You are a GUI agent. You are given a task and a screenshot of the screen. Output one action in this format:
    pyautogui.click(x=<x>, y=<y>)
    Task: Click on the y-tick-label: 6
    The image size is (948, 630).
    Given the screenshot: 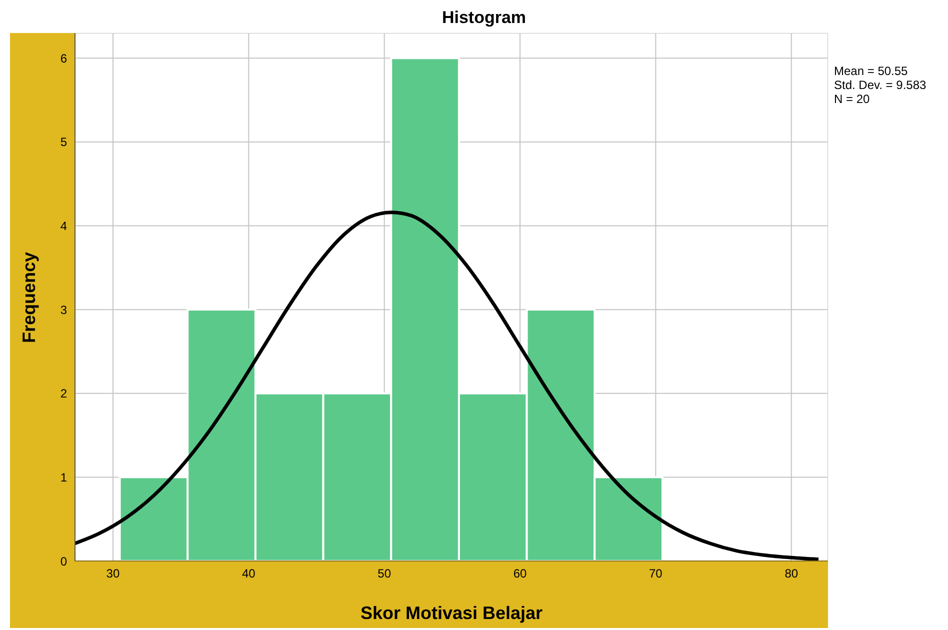 What is the action you would take?
    pyautogui.click(x=64, y=58)
    